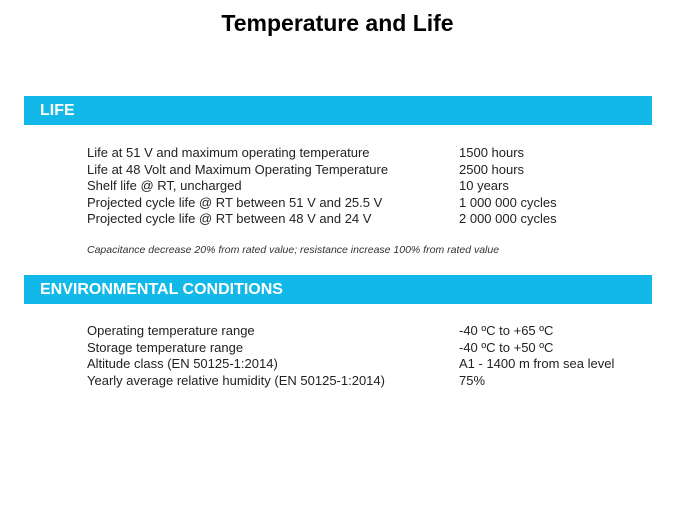  What do you see at coordinates (506, 347) in the screenshot?
I see `spec-value: -40 ºC to +50 ºC` at bounding box center [506, 347].